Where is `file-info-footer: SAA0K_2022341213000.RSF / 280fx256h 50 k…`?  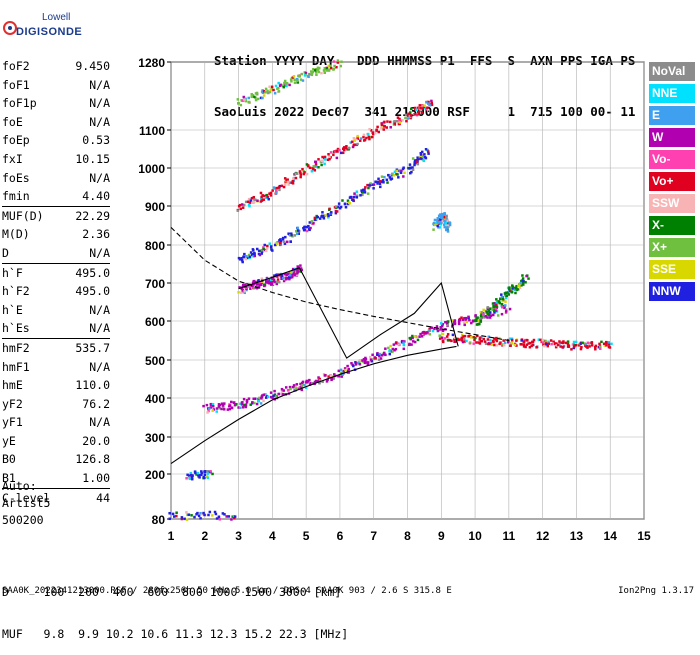
file-info-footer: SAA0K_2022341213000.RSF / 280fx256h 50 k… is located at coordinates (227, 591).